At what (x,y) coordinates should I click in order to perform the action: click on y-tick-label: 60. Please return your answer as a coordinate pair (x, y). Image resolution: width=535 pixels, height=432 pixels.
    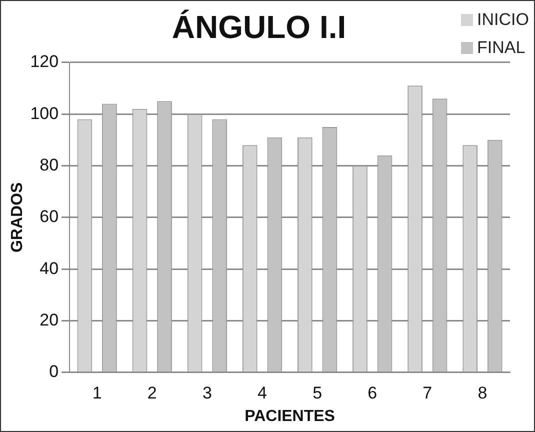
    Looking at the image, I should click on (49, 216).